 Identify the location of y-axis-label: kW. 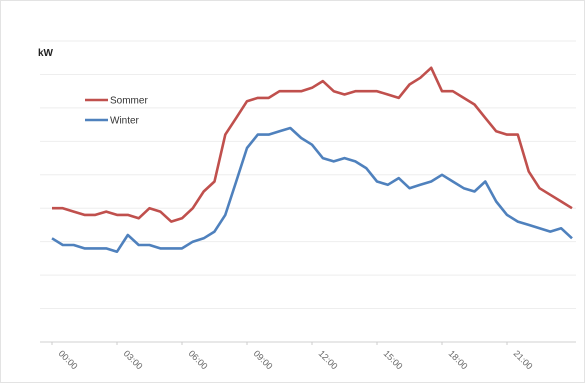
(46, 53).